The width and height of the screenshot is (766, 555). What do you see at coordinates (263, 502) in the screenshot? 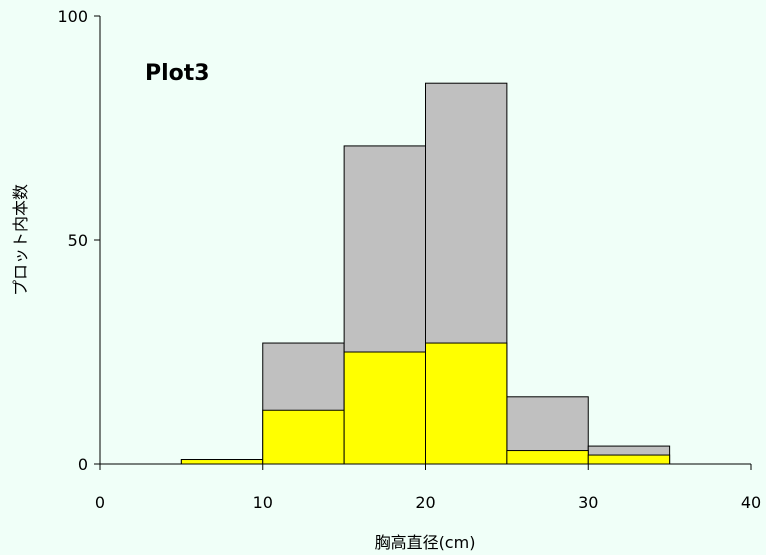
I see `x-tick-label-10: 10` at bounding box center [263, 502].